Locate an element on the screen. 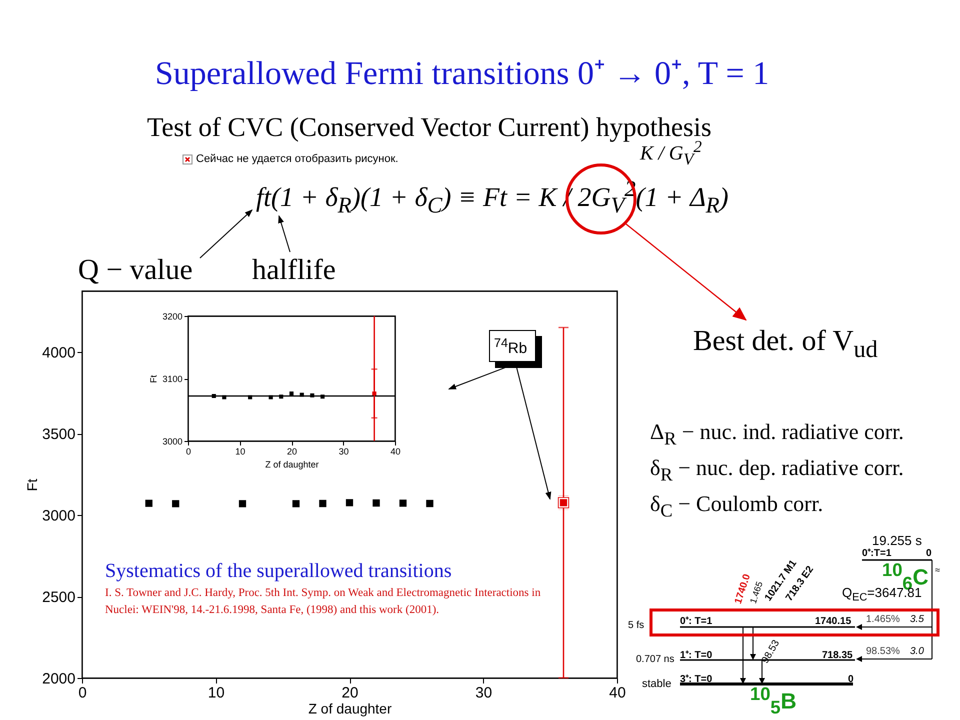  text: 0⁺:T=1 is located at coordinates (877, 553).